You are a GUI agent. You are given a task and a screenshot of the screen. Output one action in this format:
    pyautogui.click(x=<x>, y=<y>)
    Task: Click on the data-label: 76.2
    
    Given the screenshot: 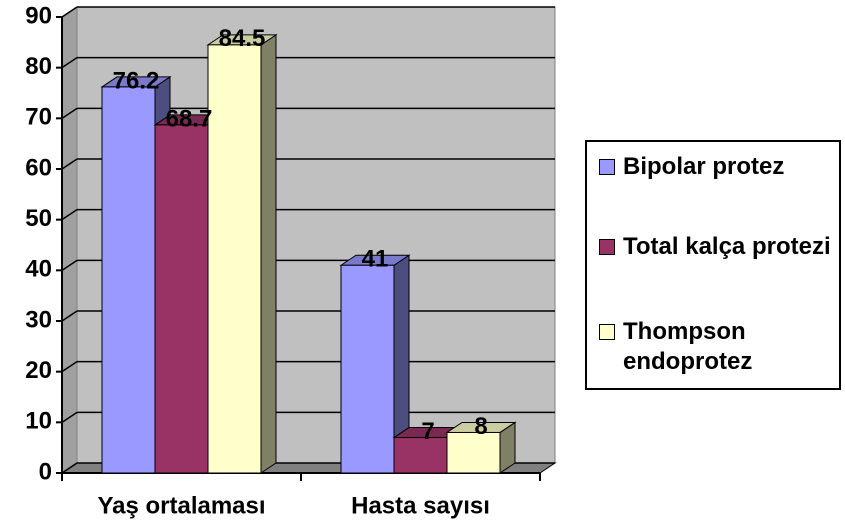 What is the action you would take?
    pyautogui.click(x=136, y=80)
    